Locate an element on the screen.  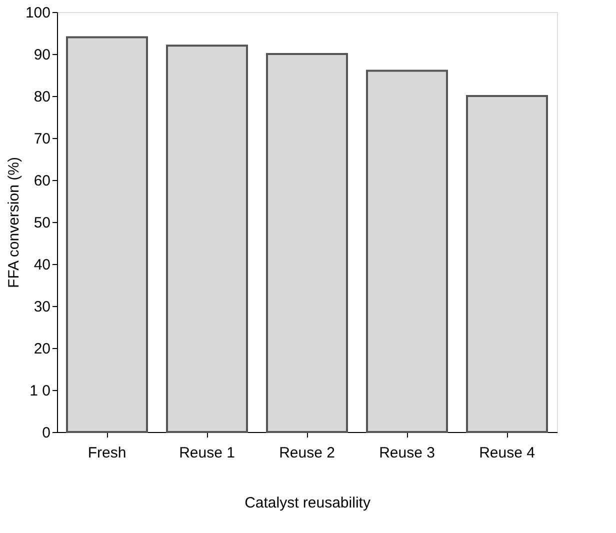
y-tick-label: 80 is located at coordinates (42, 97).